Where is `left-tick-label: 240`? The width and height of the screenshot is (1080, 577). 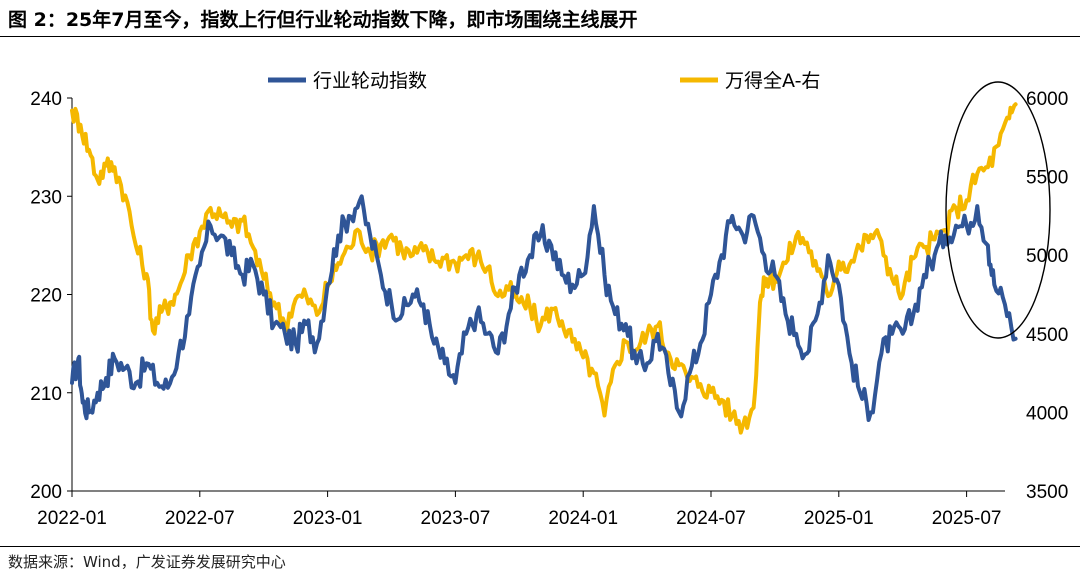 left-tick-label: 240 is located at coordinates (46, 99).